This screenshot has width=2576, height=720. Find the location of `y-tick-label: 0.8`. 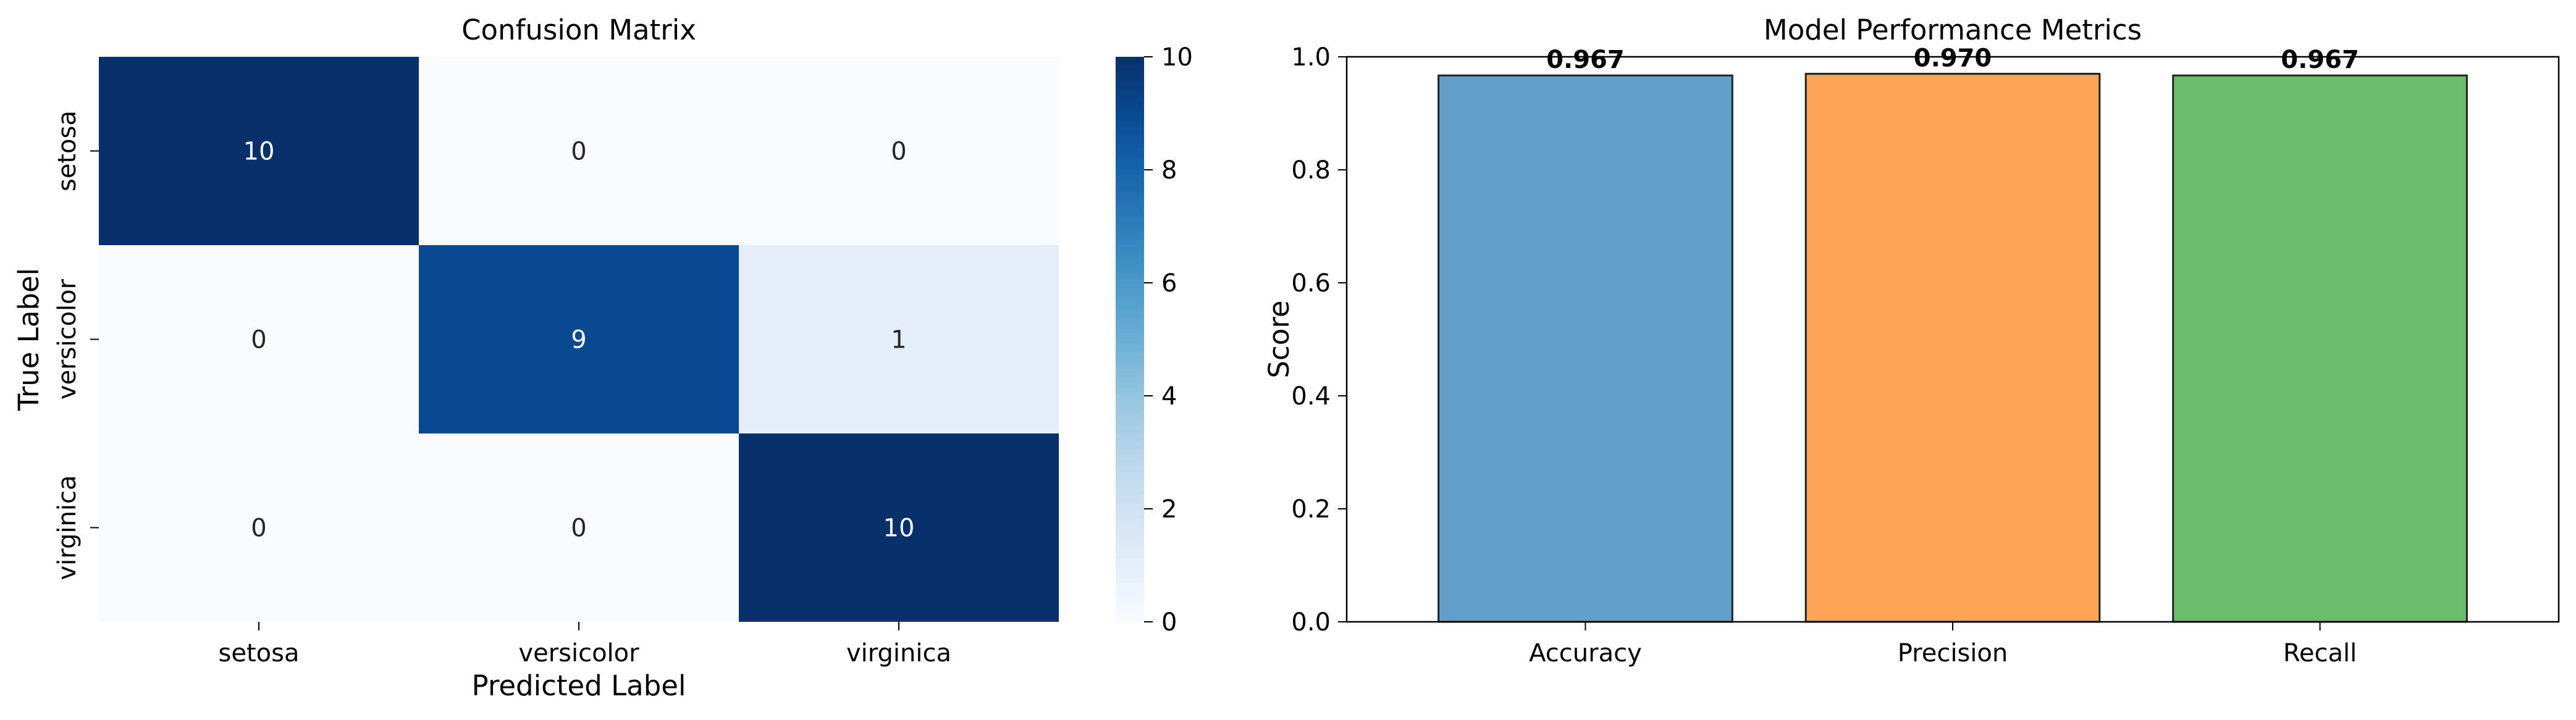

y-tick-label: 0.8 is located at coordinates (1311, 171).